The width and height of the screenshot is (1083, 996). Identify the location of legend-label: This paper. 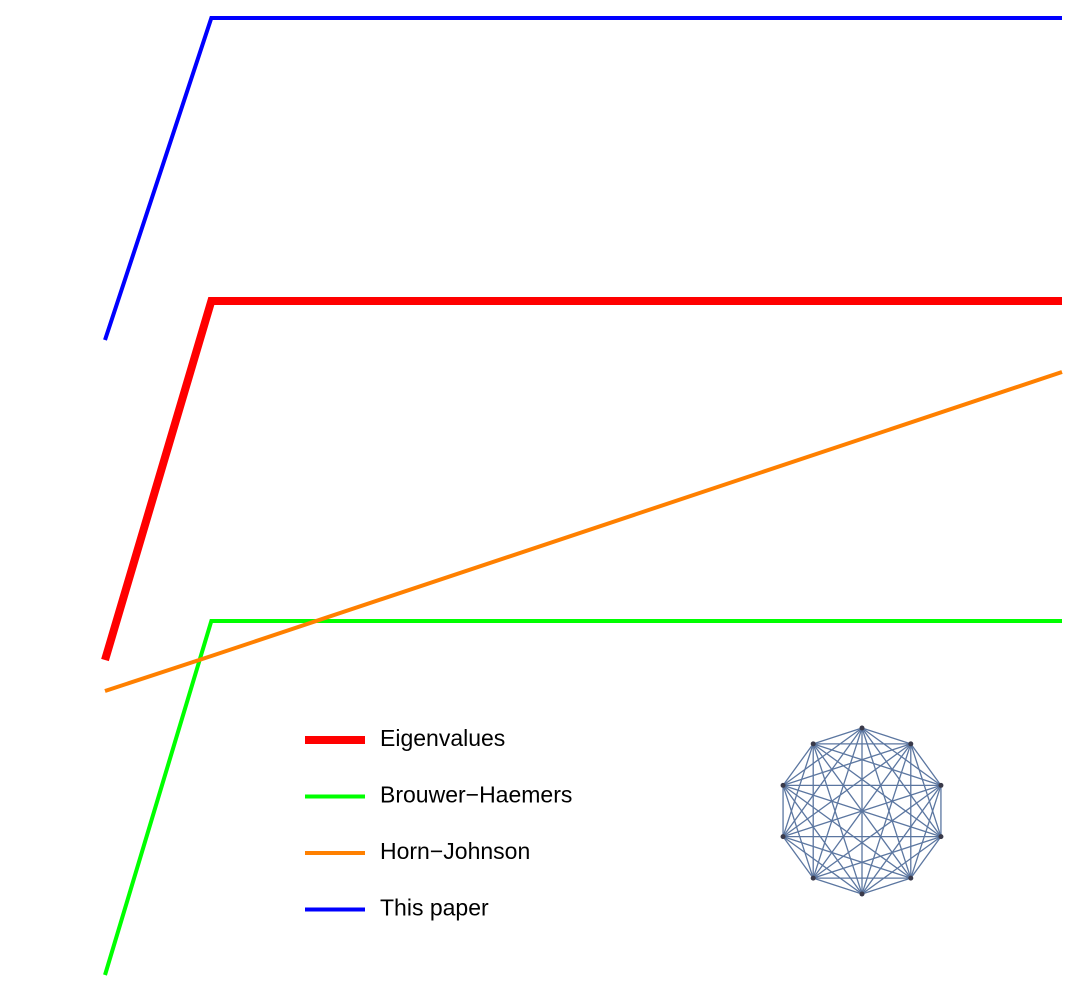
(434, 908).